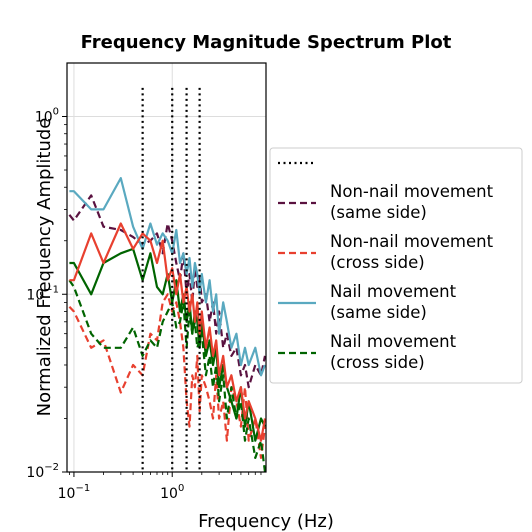 This screenshot has width=532, height=532. Describe the element at coordinates (266, 521) in the screenshot. I see `x-axis-label: Frequency (Hz)` at that location.